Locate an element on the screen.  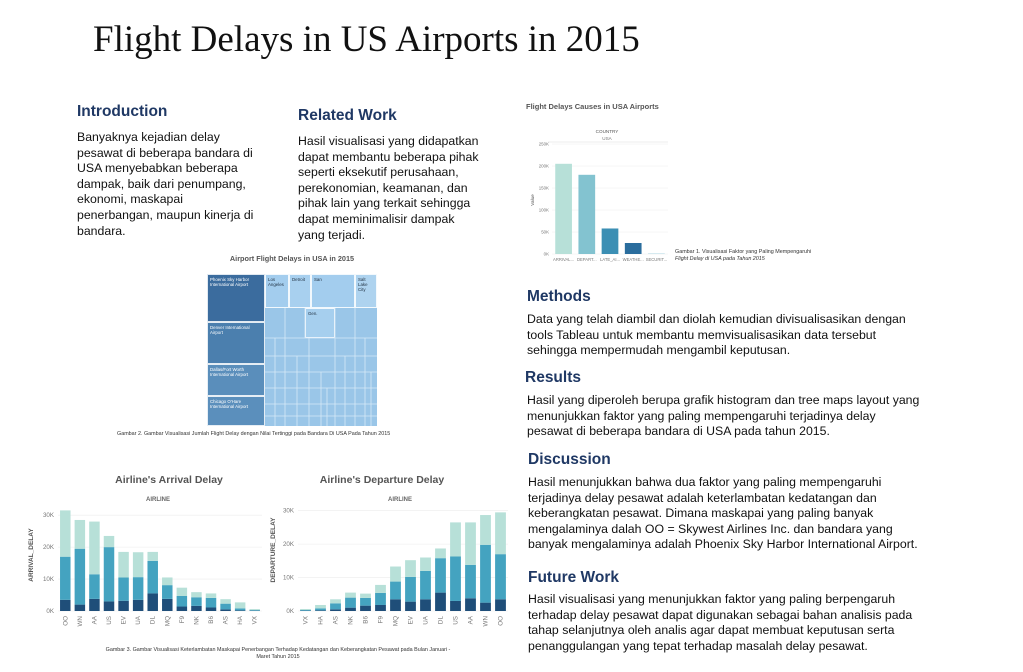
arrival-chart-title: Airline's Arrival Delay is located at coordinates (169, 480).